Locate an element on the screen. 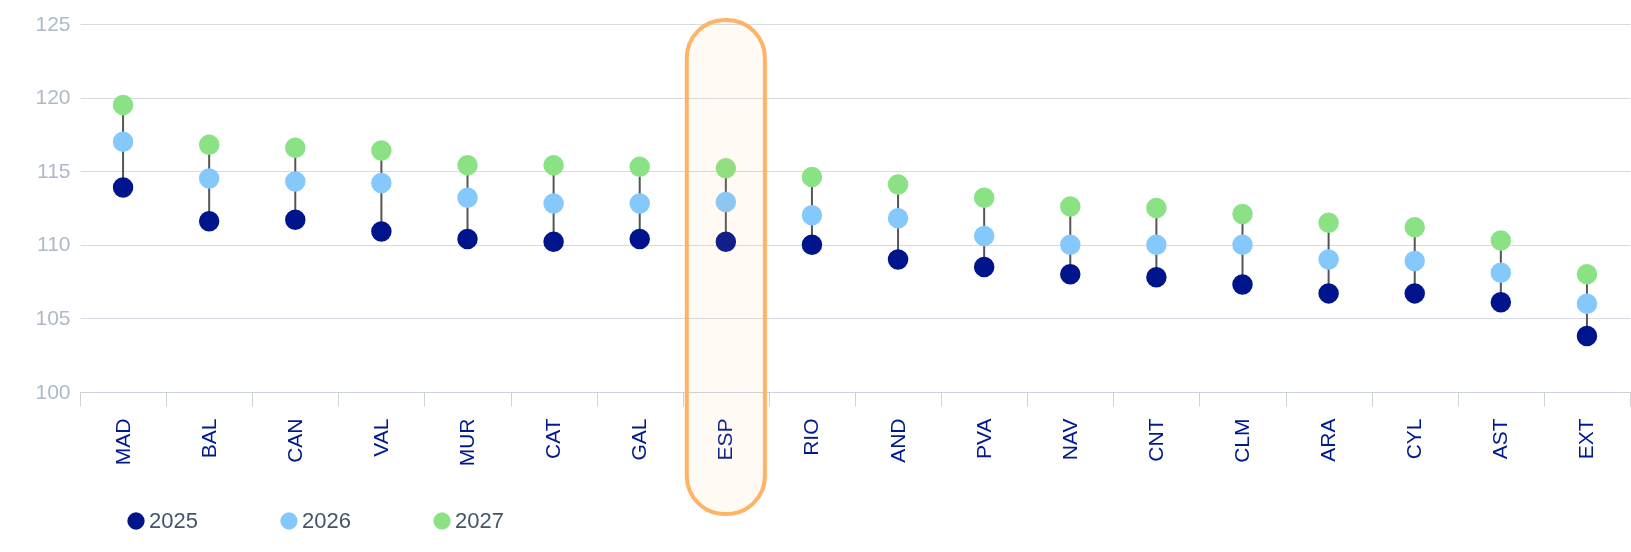 Image resolution: width=1631 pixels, height=552 pixels. x-tick-label: NAV is located at coordinates (1069, 439).